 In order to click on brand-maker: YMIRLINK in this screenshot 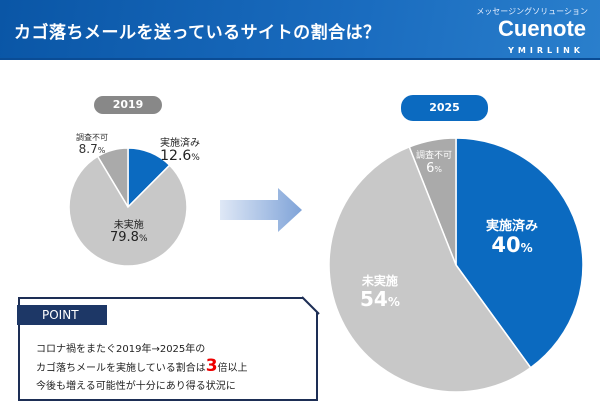, I will do `click(546, 50)`.